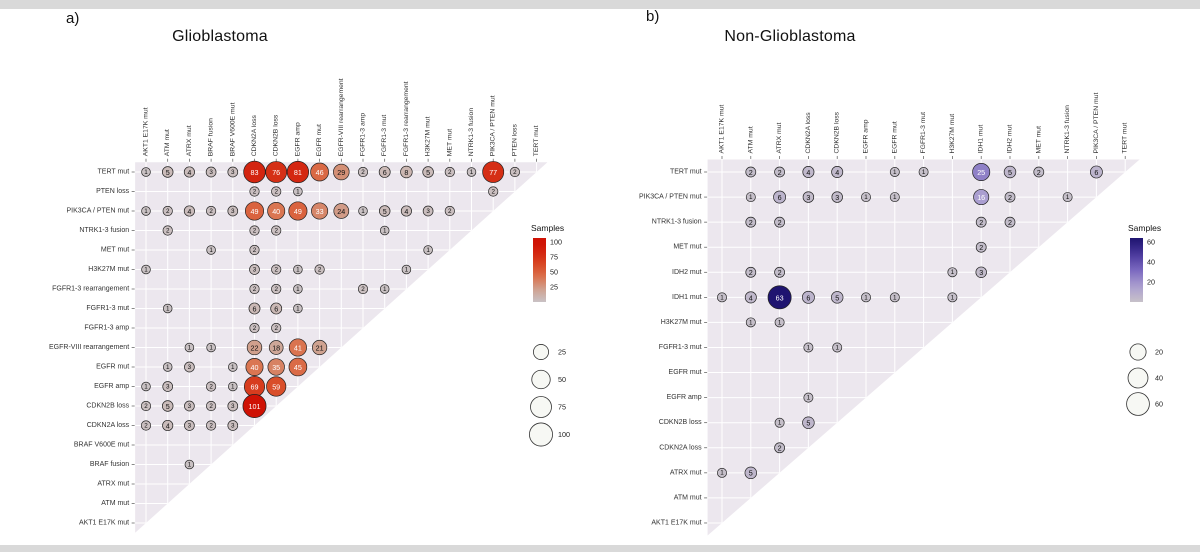 The image size is (1200, 552). I want to click on row-label: AKT1 E17K mut, so click(104, 523).